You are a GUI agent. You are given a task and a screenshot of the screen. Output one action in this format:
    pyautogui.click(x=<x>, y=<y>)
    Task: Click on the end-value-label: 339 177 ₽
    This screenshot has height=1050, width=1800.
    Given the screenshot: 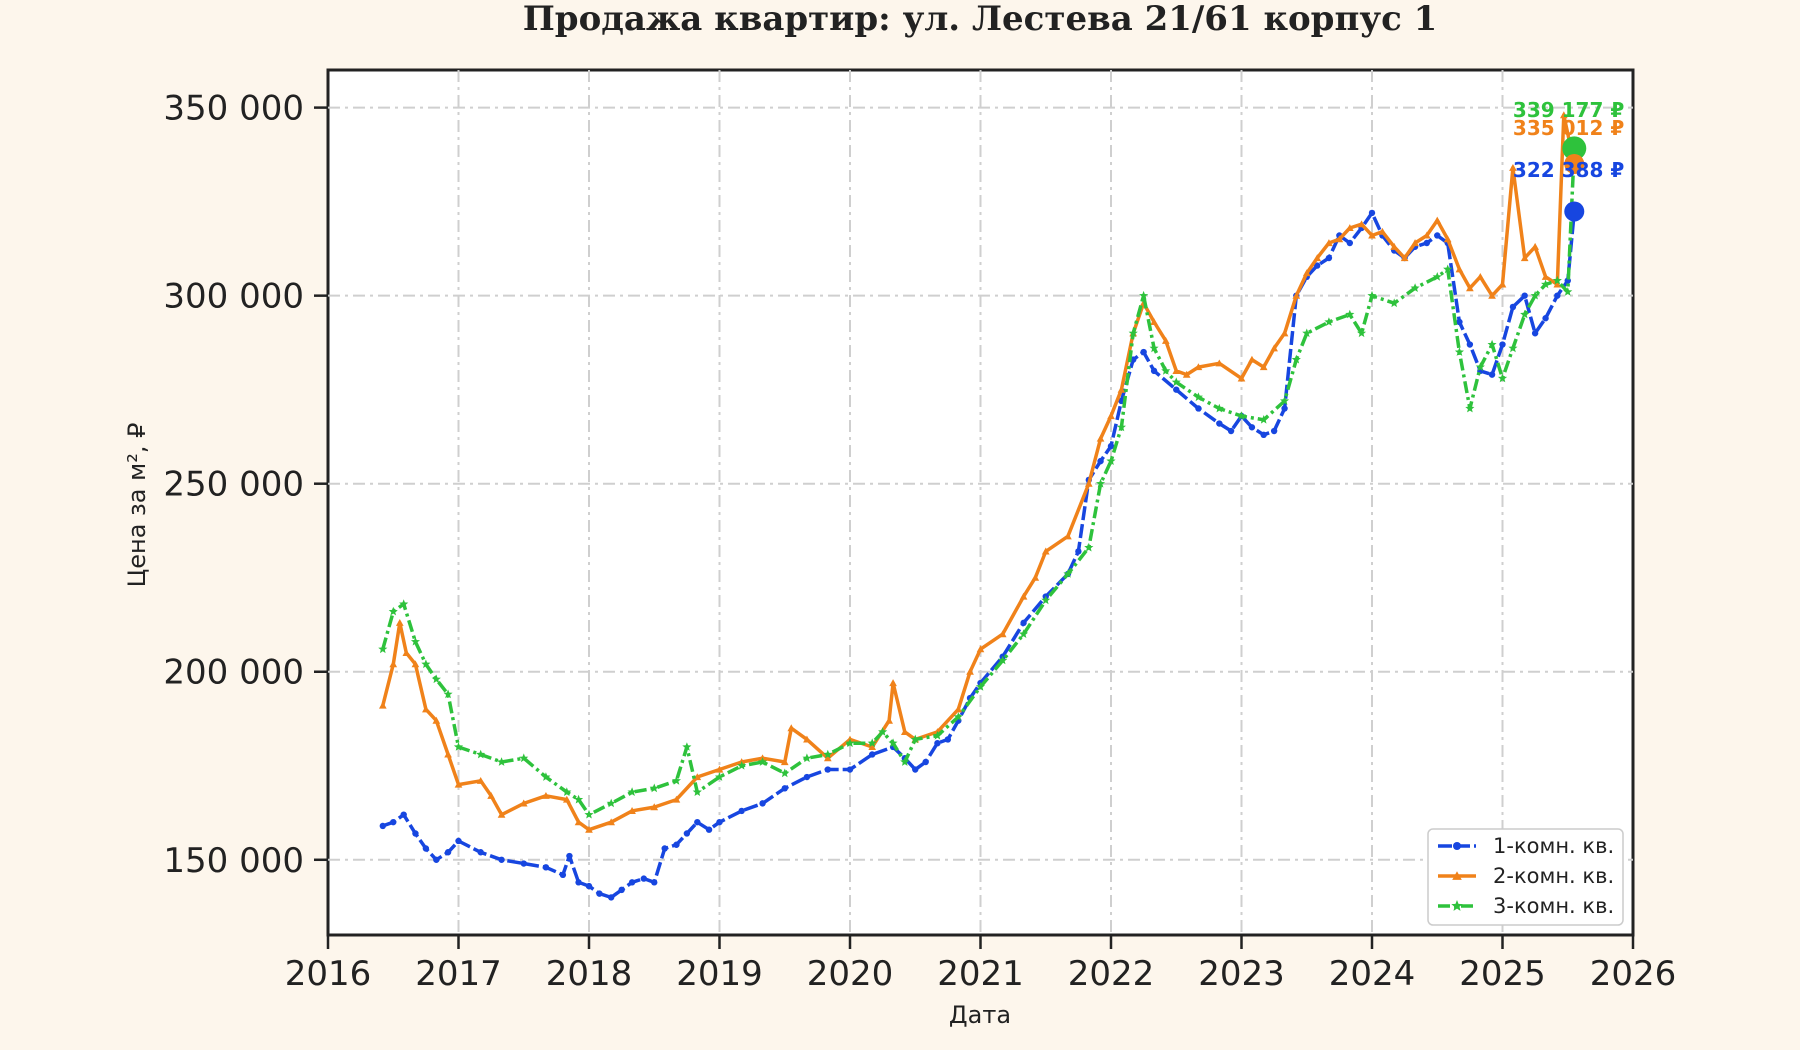 What is the action you would take?
    pyautogui.click(x=1568, y=110)
    